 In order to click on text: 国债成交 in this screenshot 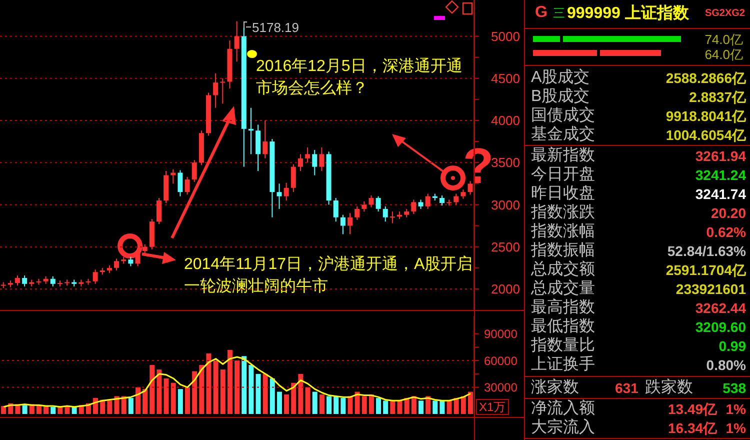, I will do `click(563, 115)`.